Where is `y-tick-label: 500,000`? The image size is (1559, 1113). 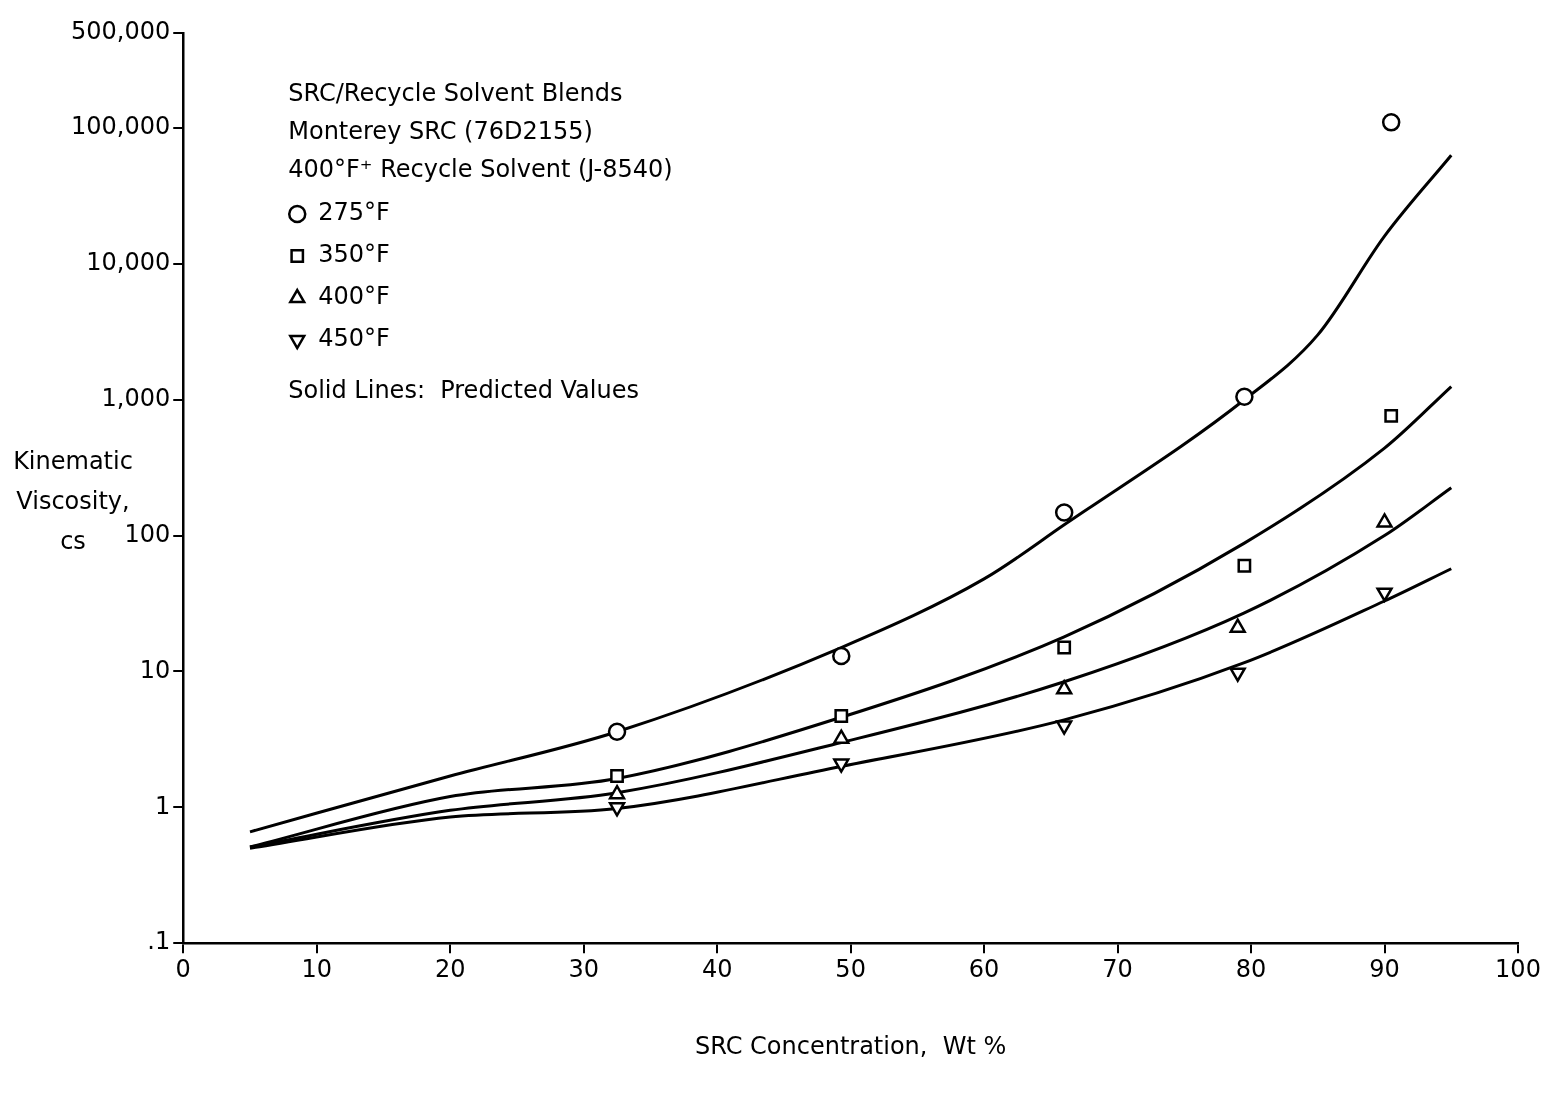 y-tick-label: 500,000 is located at coordinates (121, 31).